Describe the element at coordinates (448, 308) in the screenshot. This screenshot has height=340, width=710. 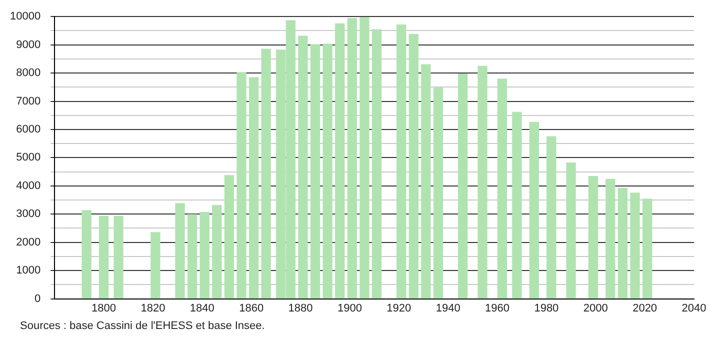
I see `x-tick-label: 1940` at that location.